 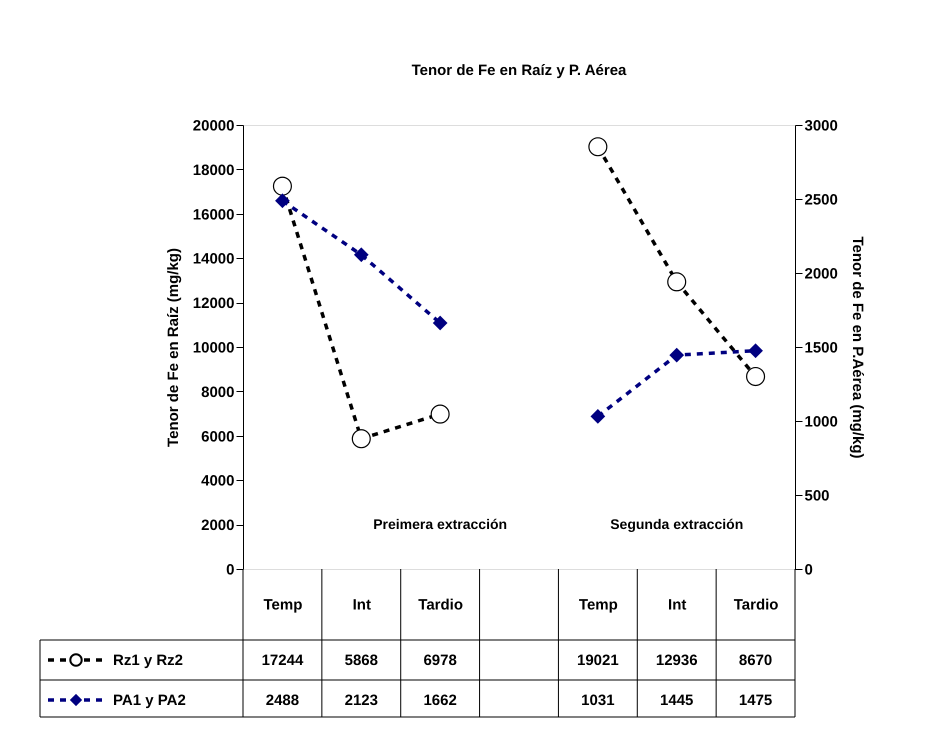 I want to click on chart-title: Tenor de Fe en Raíz y P. Aérea, so click(x=520, y=70).